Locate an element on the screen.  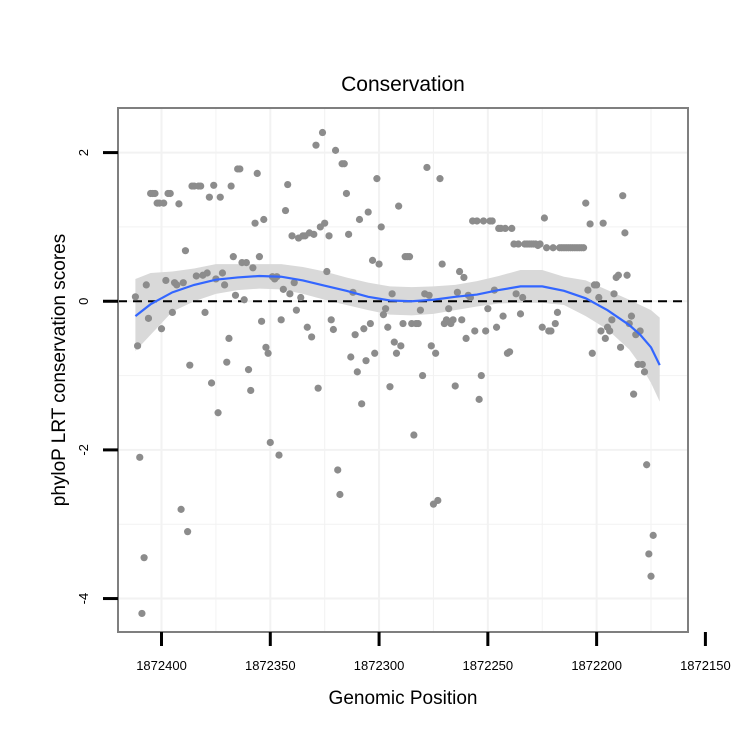
confidence-band is located at coordinates (397, 333).